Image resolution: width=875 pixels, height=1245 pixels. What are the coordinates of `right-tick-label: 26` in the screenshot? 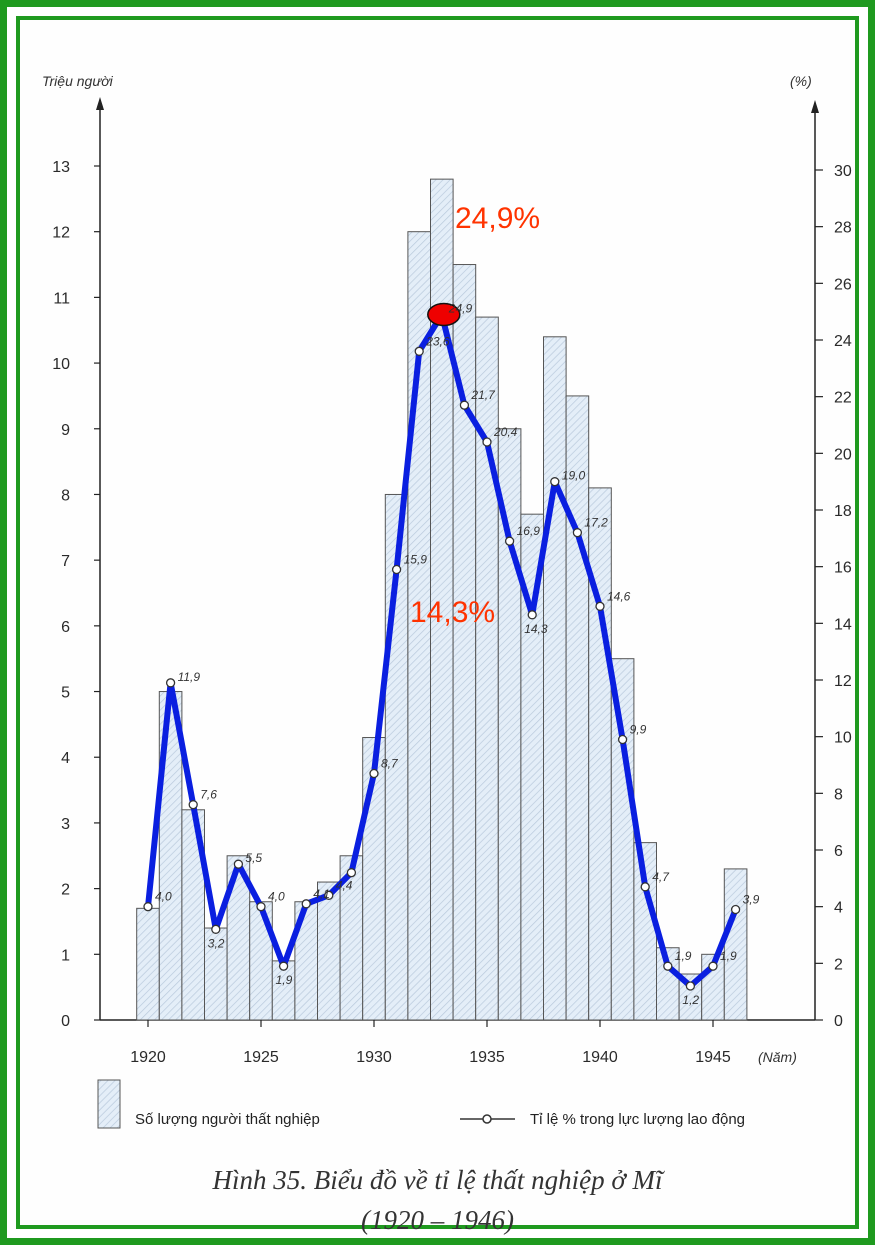 It's located at (843, 284).